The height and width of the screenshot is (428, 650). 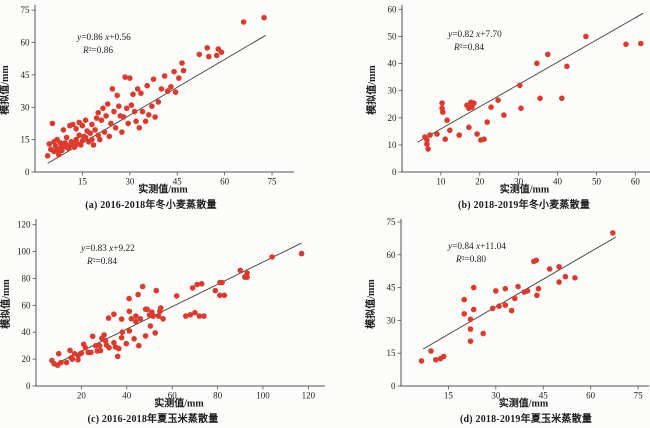 I want to click on x-tick-label: 30, so click(x=519, y=182).